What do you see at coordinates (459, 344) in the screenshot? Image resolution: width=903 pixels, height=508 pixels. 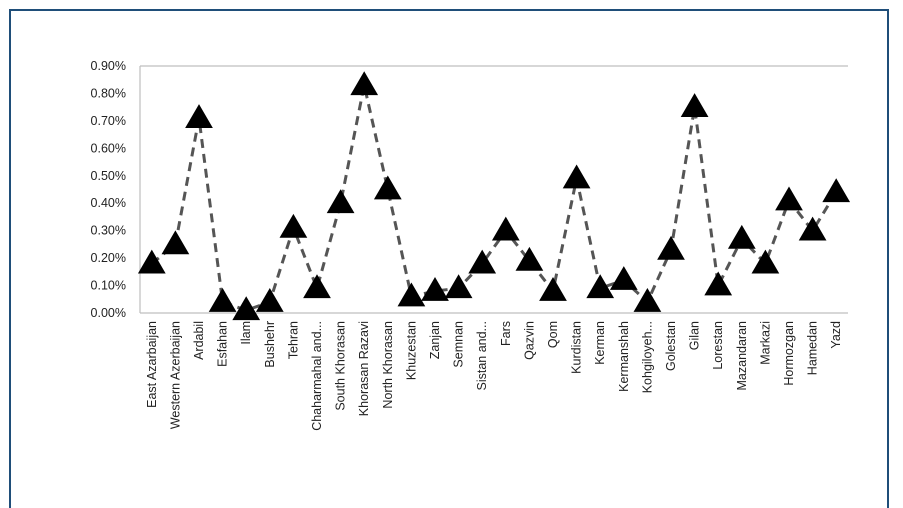 I see `x-tick-label: Semnan` at bounding box center [459, 344].